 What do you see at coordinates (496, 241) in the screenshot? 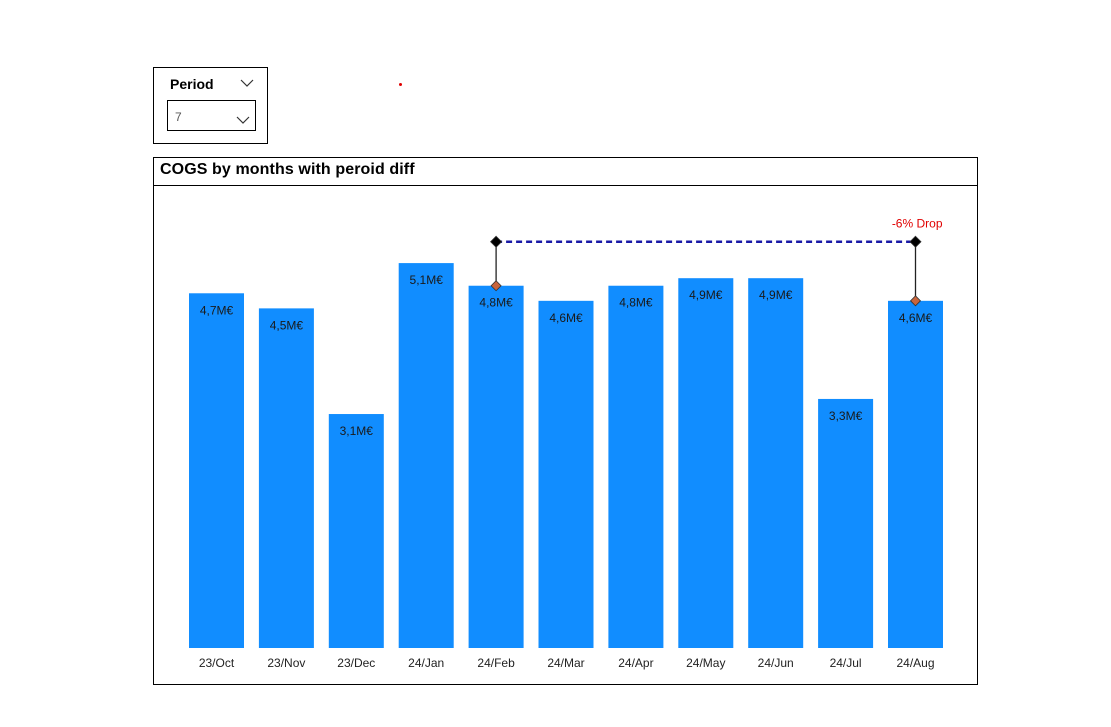
I see `diff-endpoint-marker-left` at bounding box center [496, 241].